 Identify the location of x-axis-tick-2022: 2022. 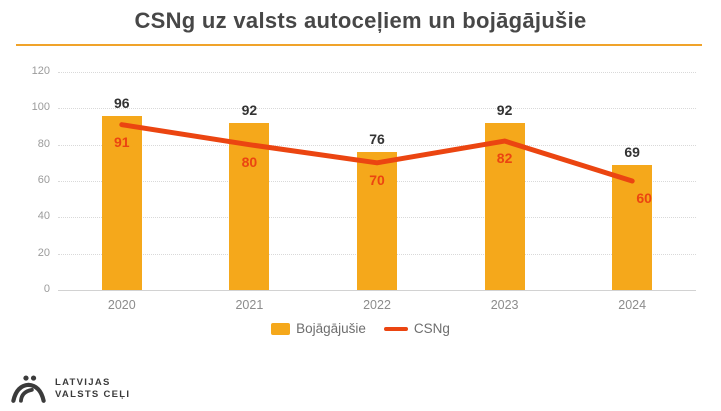
(377, 305).